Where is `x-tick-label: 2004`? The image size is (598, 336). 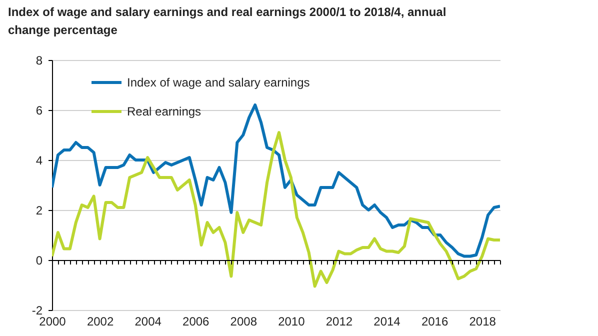
x-tick-label: 2004 is located at coordinates (148, 321).